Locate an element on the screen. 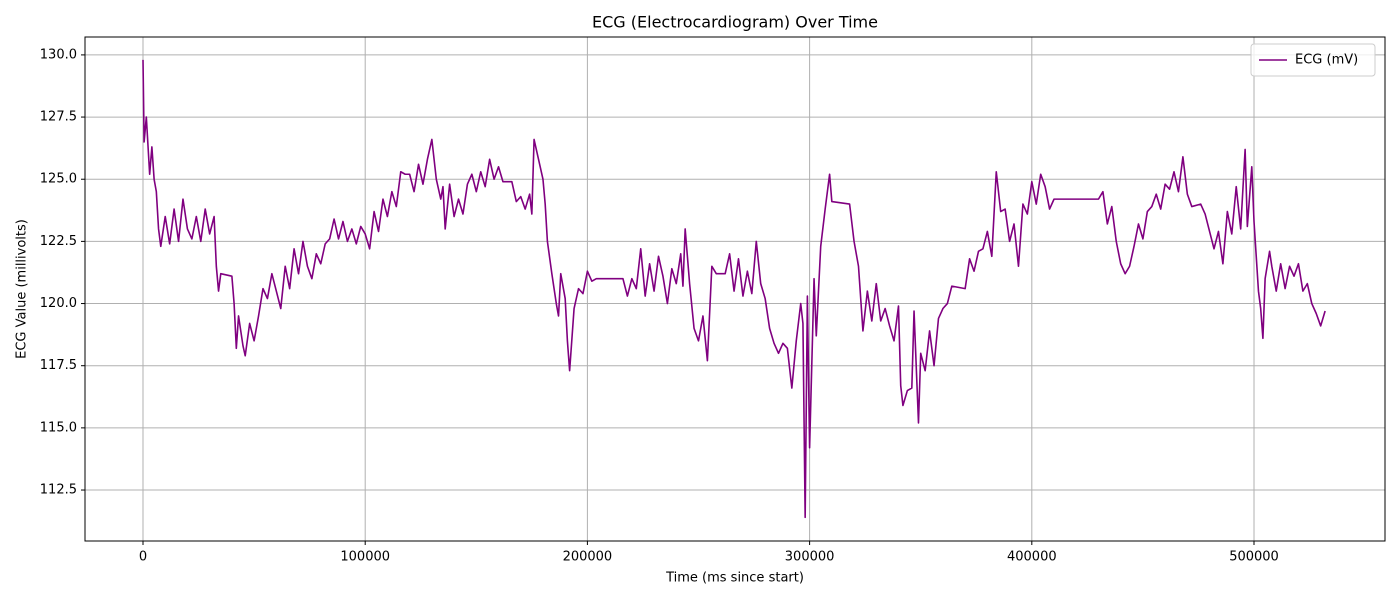  x-tick-label: 200000 is located at coordinates (588, 557).